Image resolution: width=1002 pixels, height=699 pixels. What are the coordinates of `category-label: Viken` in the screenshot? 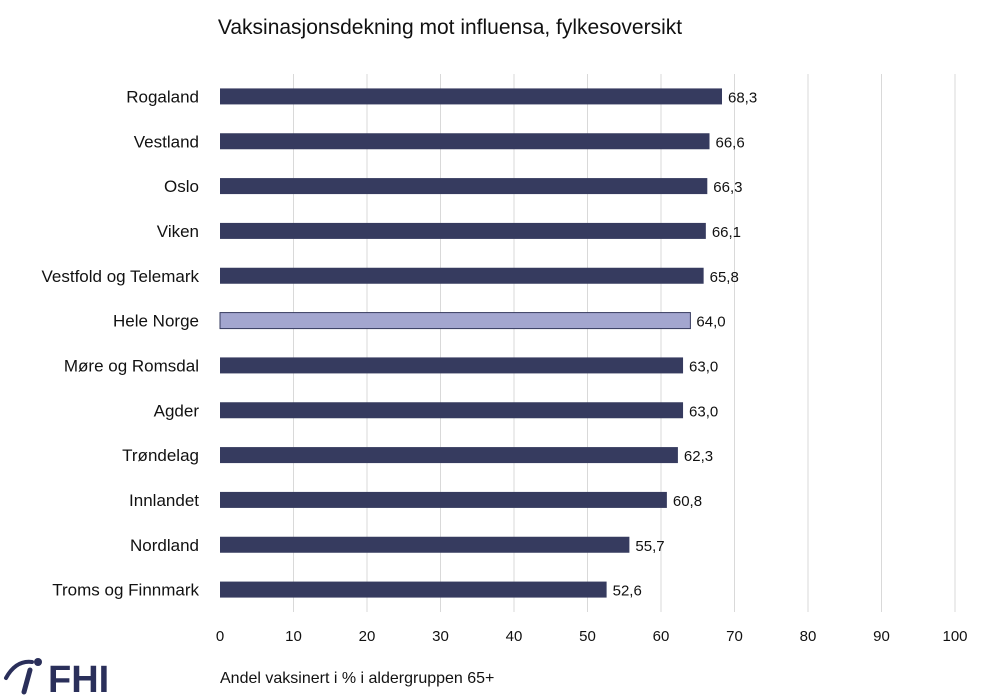 It's located at (178, 231).